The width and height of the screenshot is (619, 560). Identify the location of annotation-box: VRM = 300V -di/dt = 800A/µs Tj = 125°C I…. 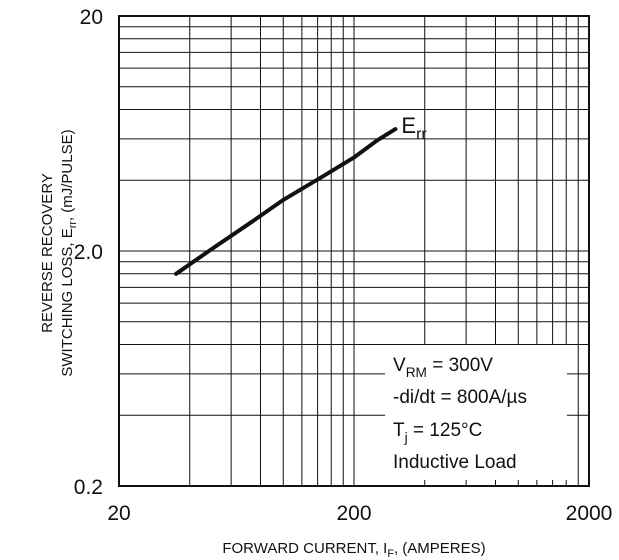
(476, 412).